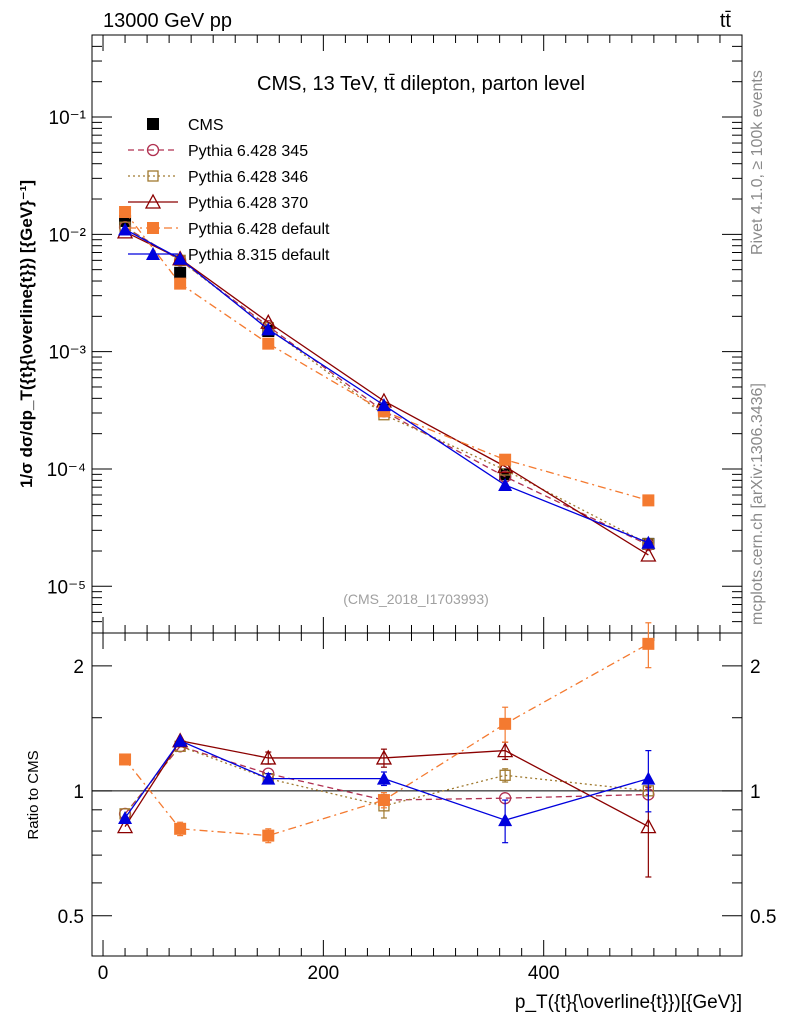 This screenshot has height=1024, width=786. What do you see at coordinates (167, 21) in the screenshot?
I see `energy-label: 13000 GeV pp` at bounding box center [167, 21].